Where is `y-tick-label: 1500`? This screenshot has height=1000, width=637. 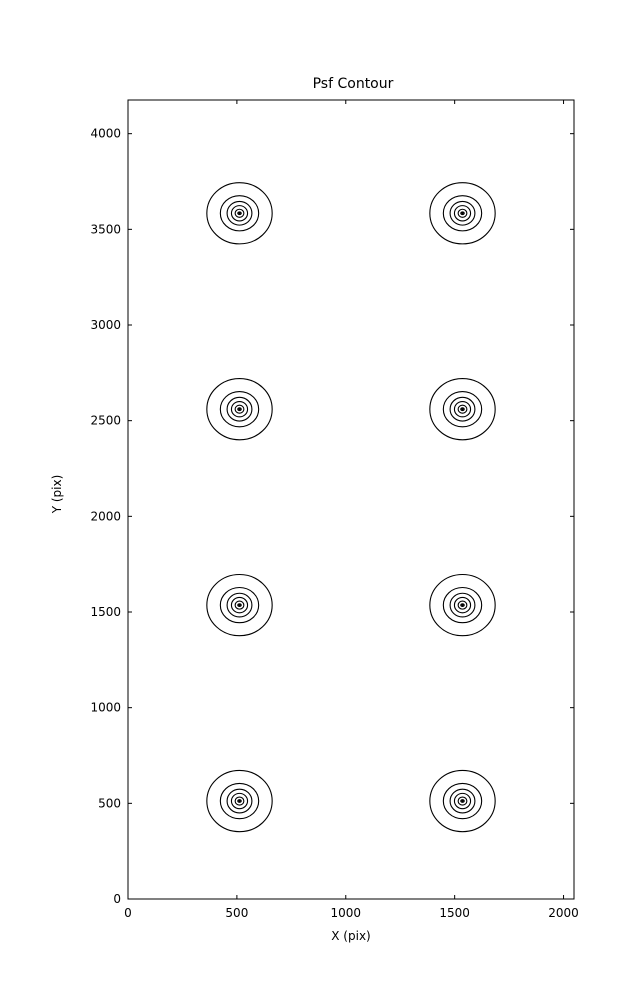 y-tick-label: 1500 is located at coordinates (105, 612).